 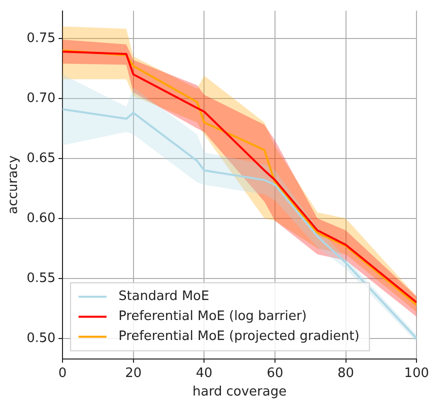 I want to click on x-tick-label: 40, so click(x=204, y=373).